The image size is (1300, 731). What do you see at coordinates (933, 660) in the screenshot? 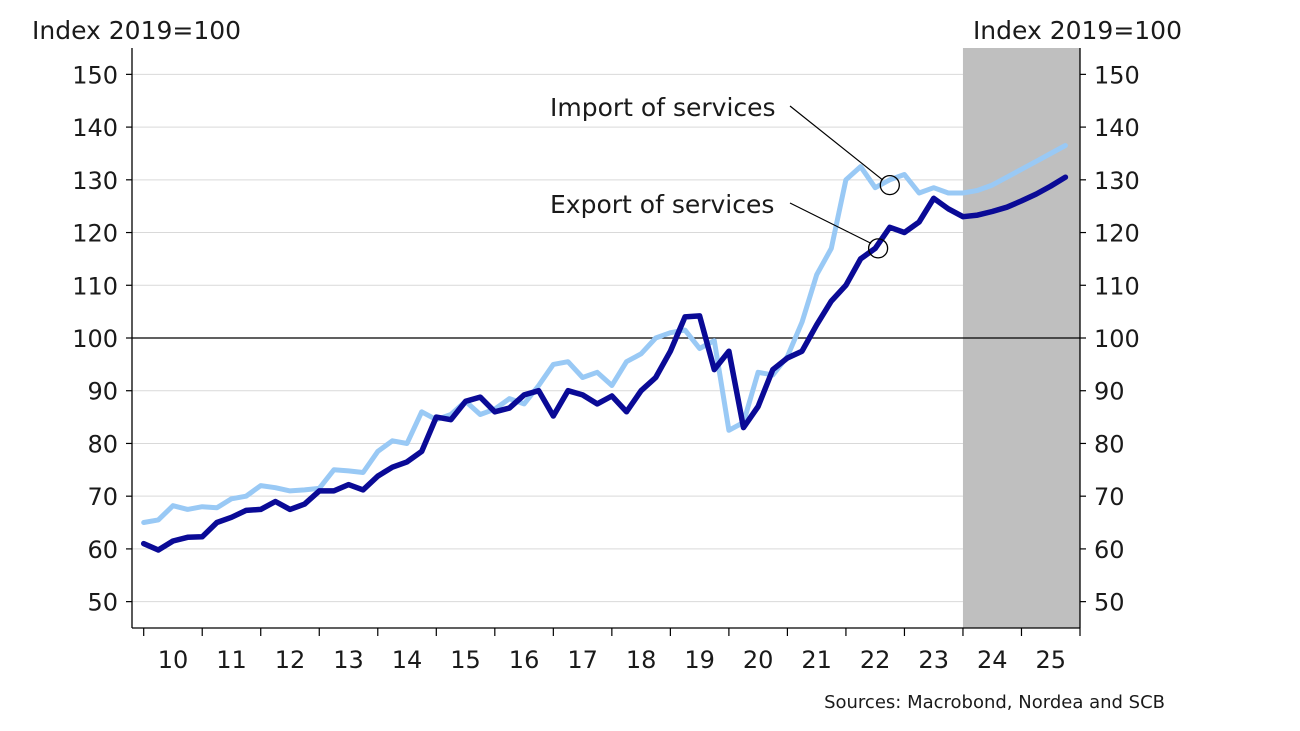
I see `x-tick-label: 23` at bounding box center [933, 660].